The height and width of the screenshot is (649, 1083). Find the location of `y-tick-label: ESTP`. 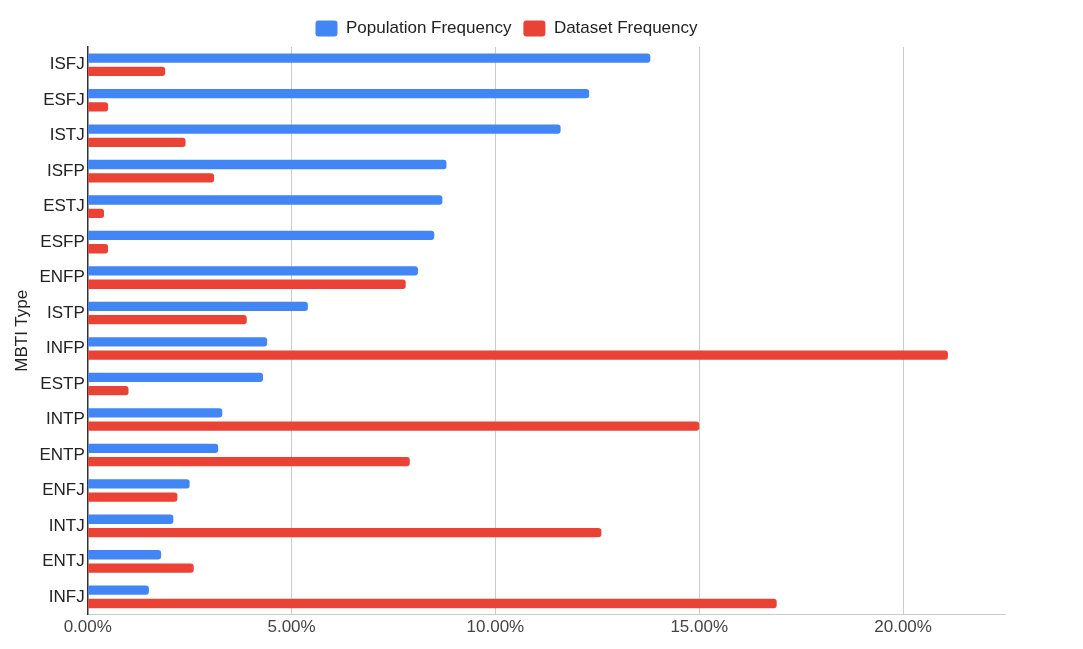

y-tick-label: ESTP is located at coordinates (62, 383).